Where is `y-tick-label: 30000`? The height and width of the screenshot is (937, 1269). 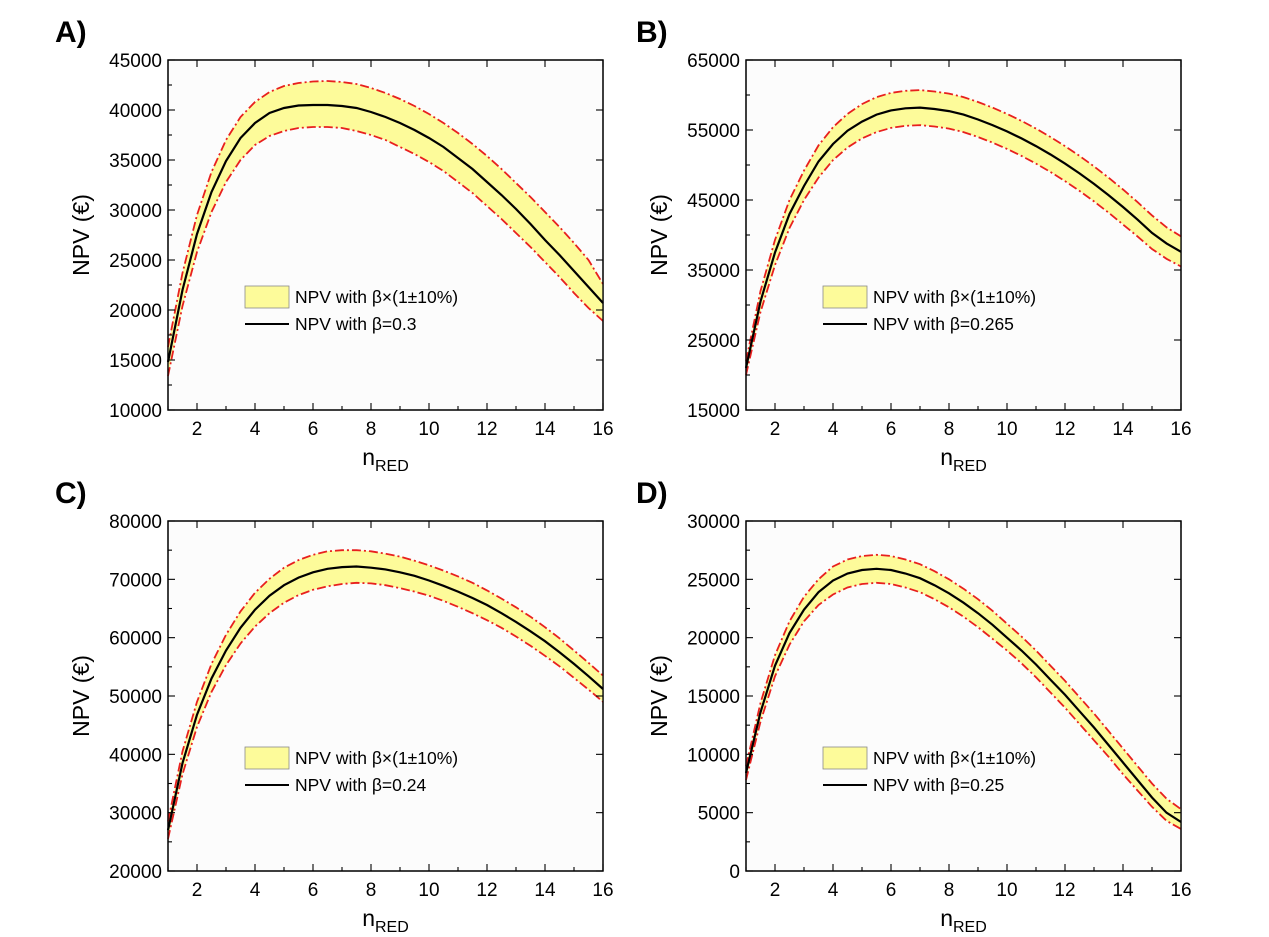 y-tick-label: 30000 is located at coordinates (713, 522).